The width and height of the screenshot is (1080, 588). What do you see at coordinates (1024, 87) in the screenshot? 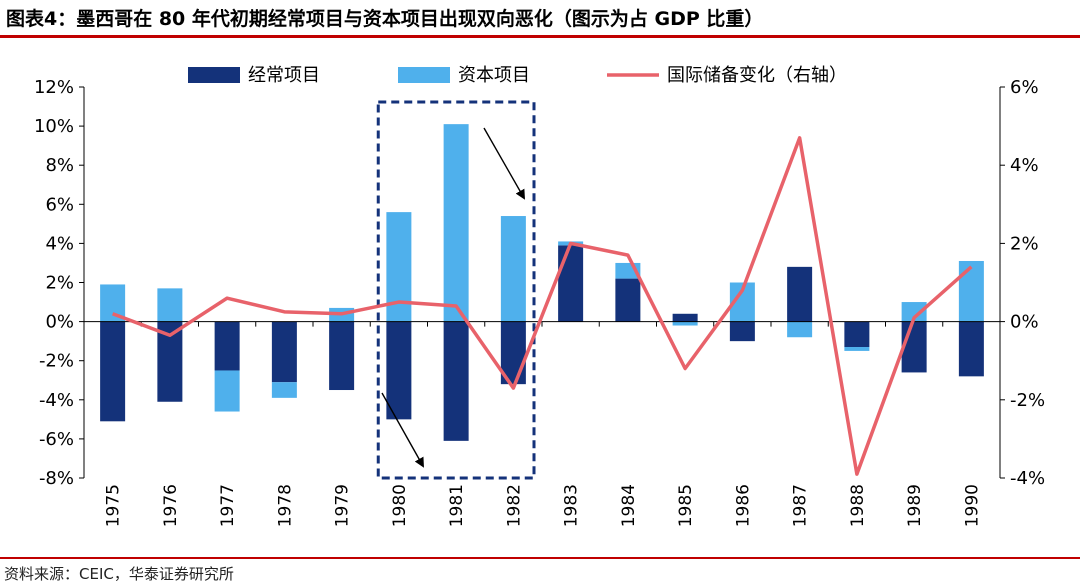
I see `right-tick-label: 6%` at bounding box center [1024, 87].